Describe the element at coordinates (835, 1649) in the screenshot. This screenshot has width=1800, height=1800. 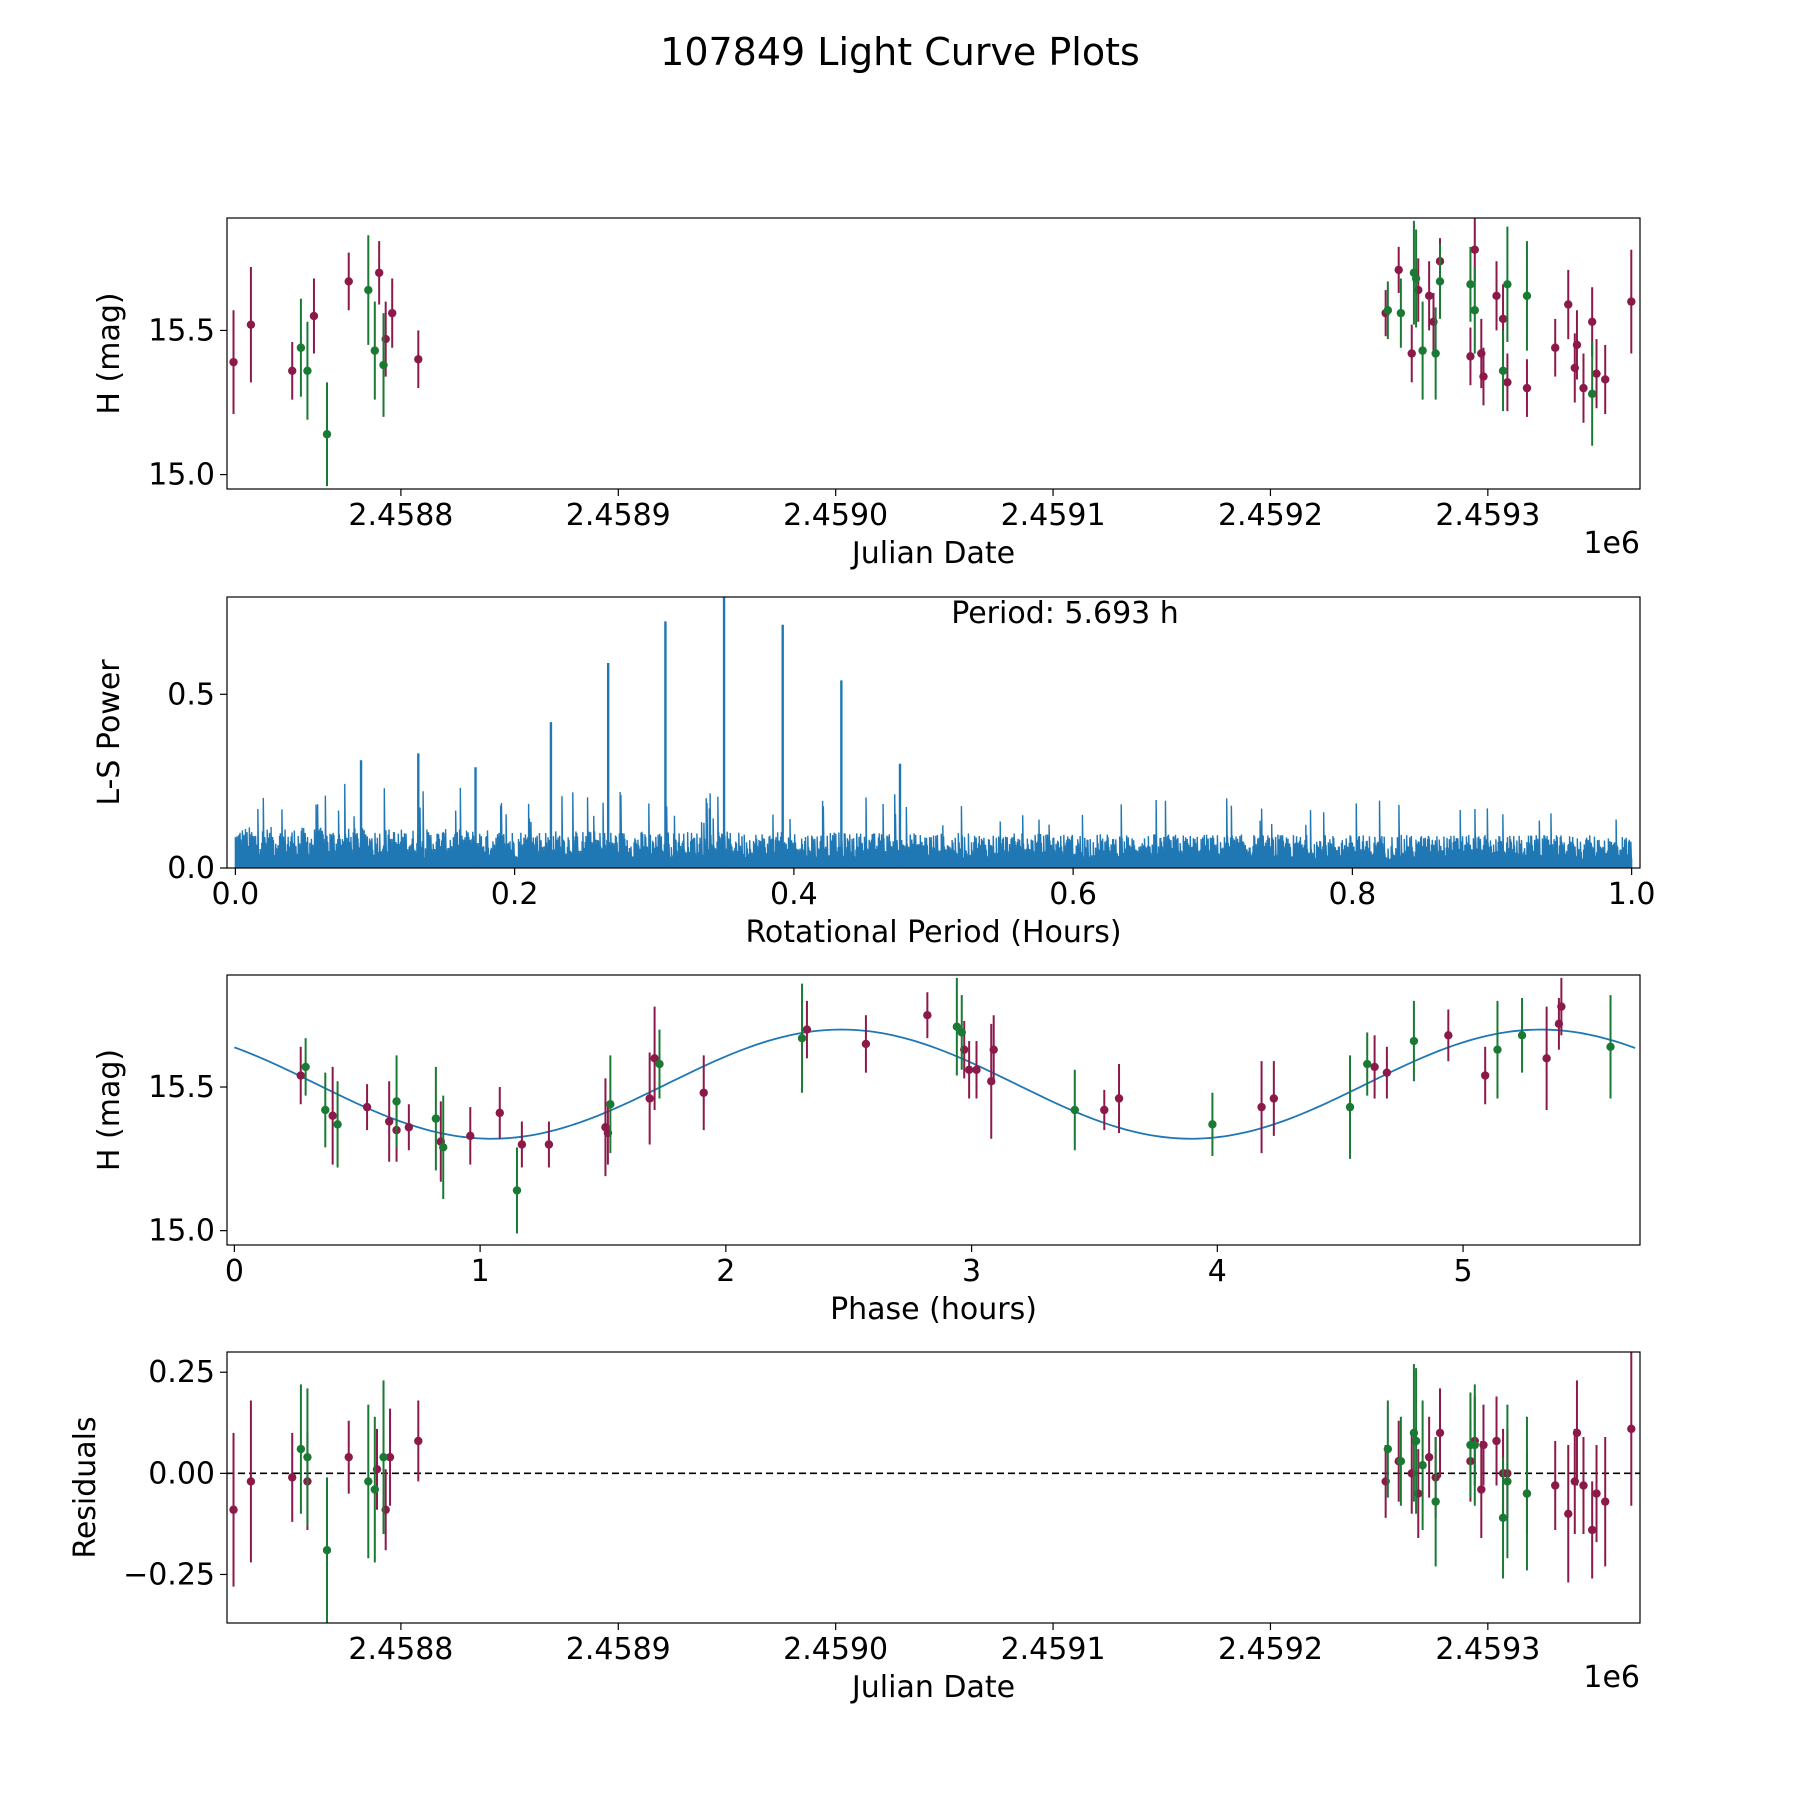
I see `x-tick-label: 2.4590` at that location.